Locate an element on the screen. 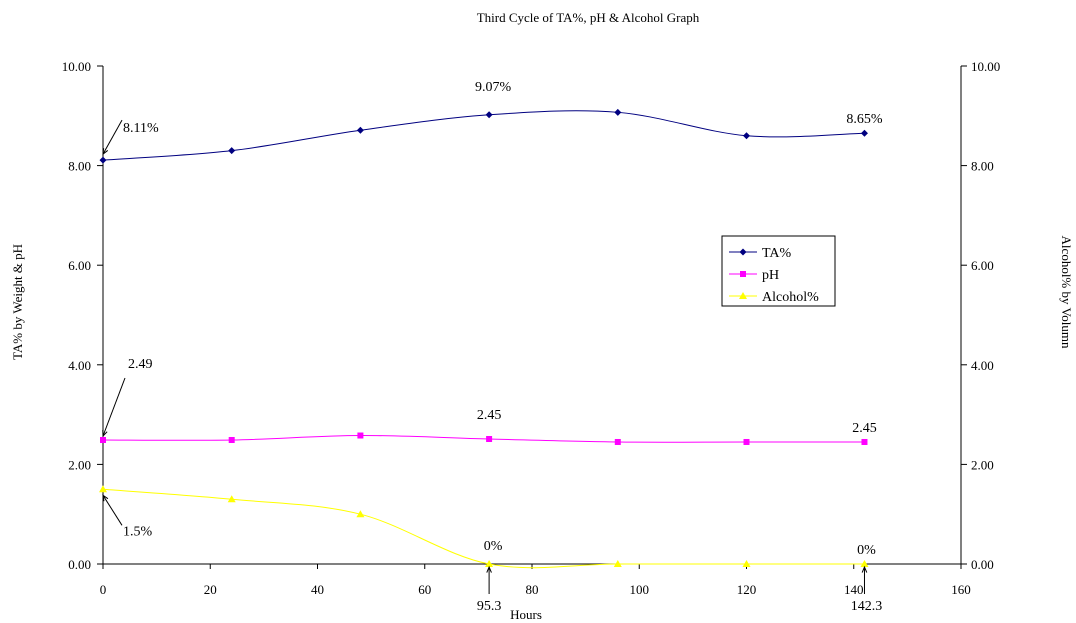  y-tick-label: 4.00 is located at coordinates (79, 365).